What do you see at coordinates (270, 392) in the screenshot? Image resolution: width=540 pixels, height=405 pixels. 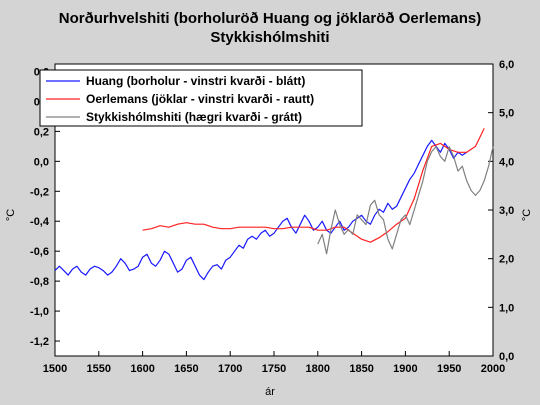 I see `x-axis-label: ár` at bounding box center [270, 392].